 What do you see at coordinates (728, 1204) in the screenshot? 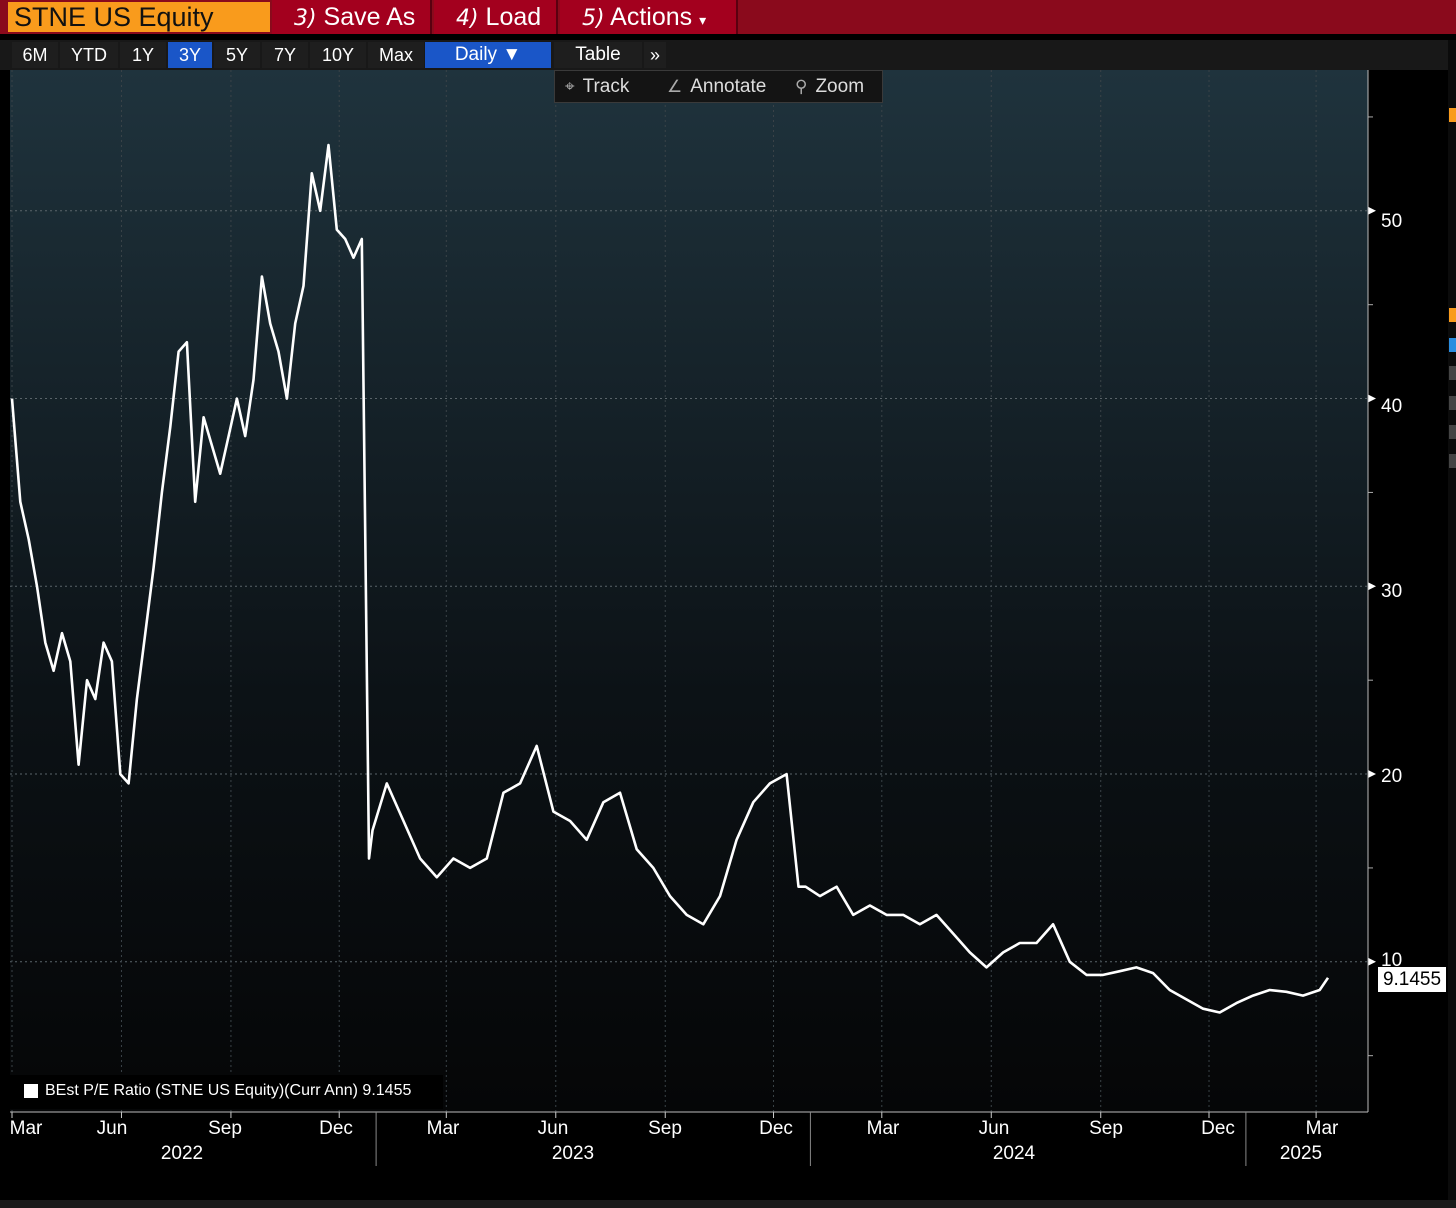
I see `bottom-bar` at bounding box center [728, 1204].